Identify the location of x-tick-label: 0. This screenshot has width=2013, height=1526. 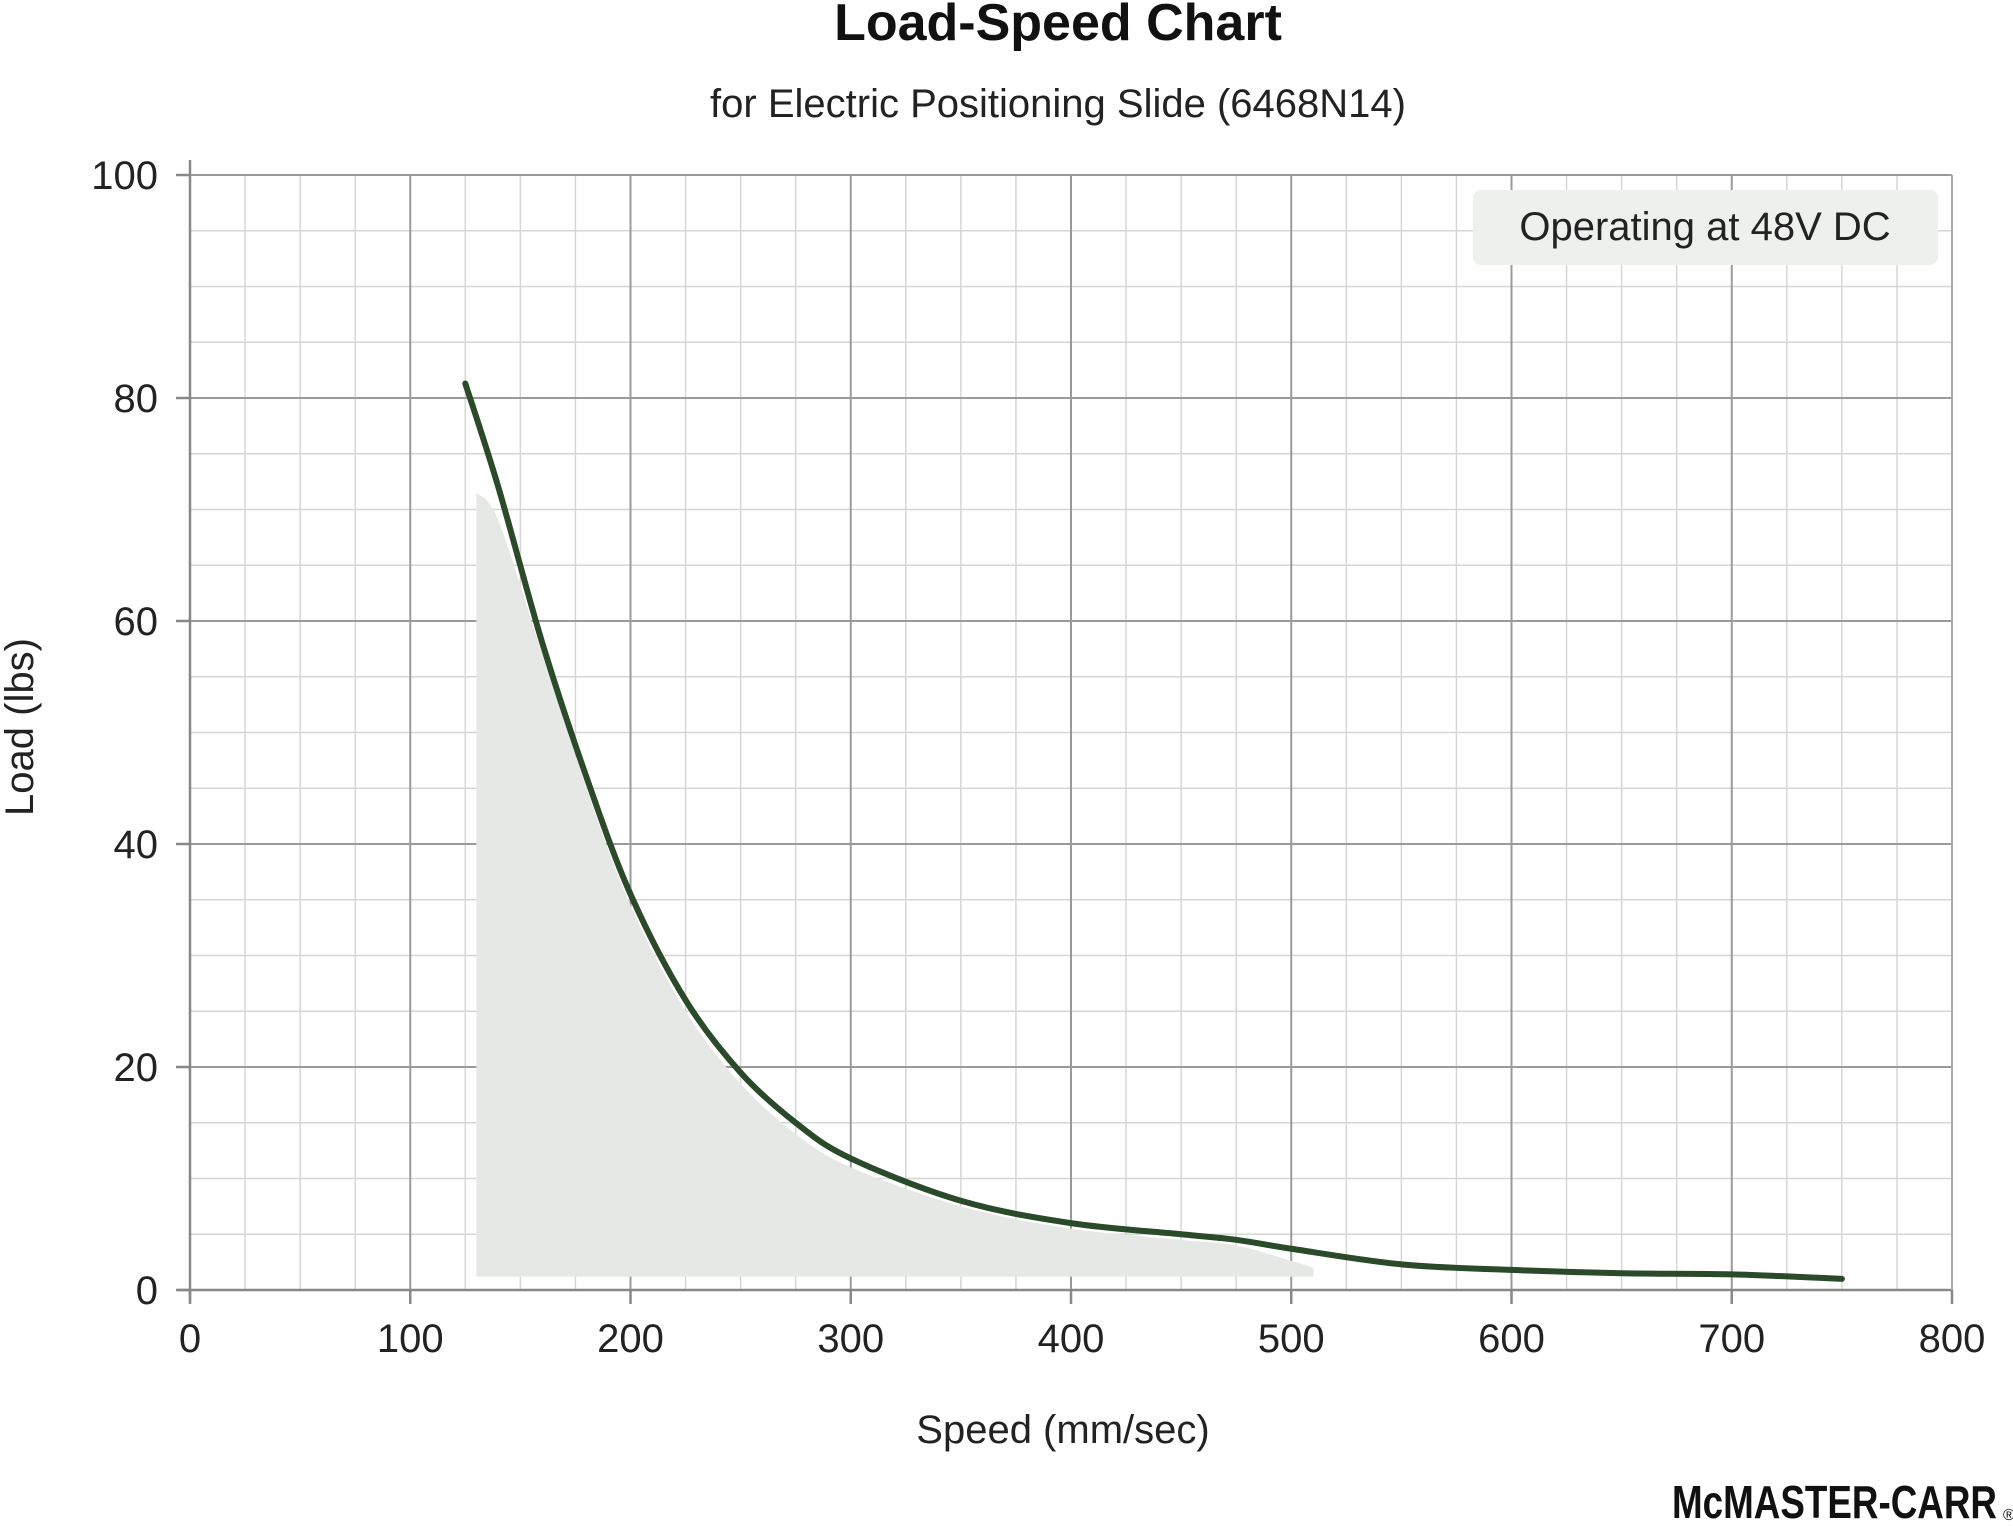
(190, 1339).